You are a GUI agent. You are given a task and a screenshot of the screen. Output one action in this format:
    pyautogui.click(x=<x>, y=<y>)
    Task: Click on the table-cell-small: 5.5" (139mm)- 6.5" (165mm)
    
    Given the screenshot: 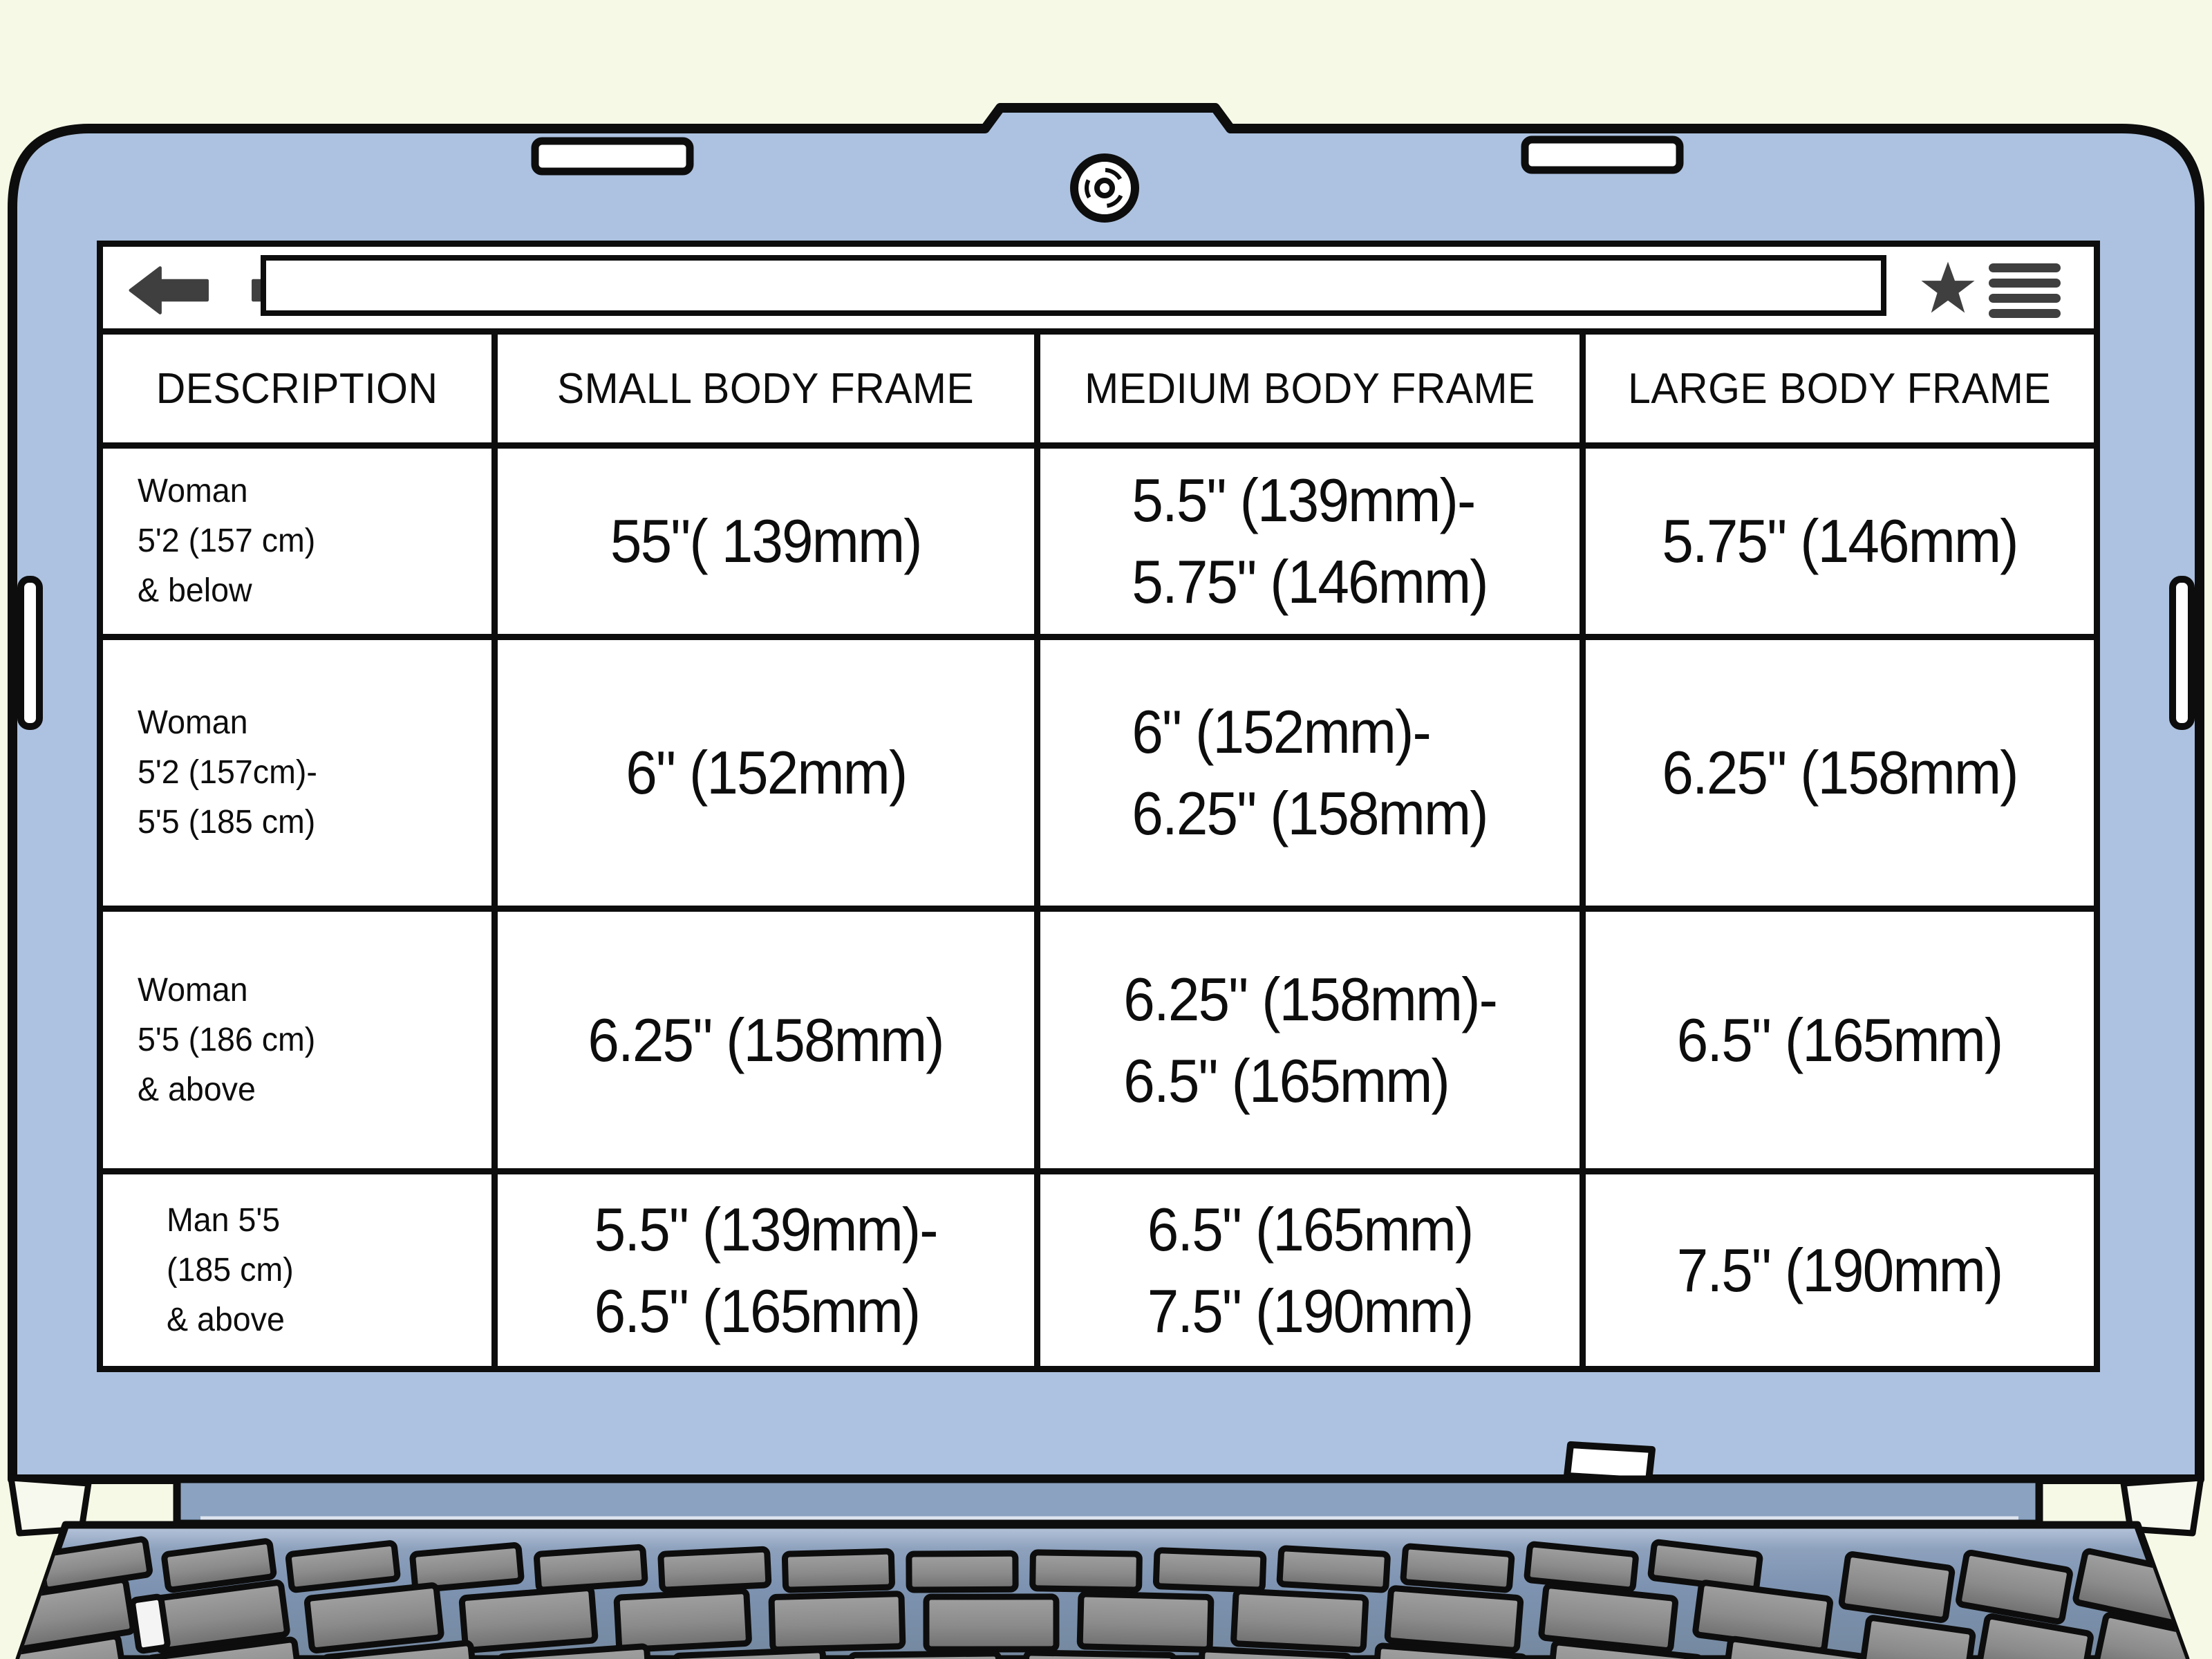 What is the action you would take?
    pyautogui.click(x=769, y=1270)
    